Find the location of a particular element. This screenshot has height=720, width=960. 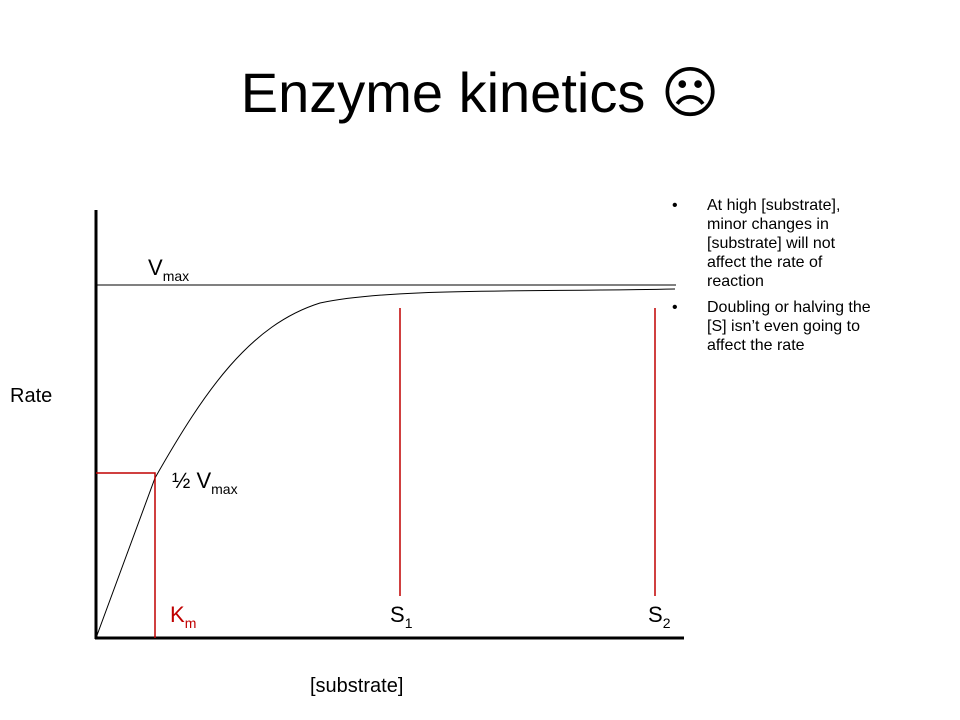

km-label: Km is located at coordinates (183, 616).